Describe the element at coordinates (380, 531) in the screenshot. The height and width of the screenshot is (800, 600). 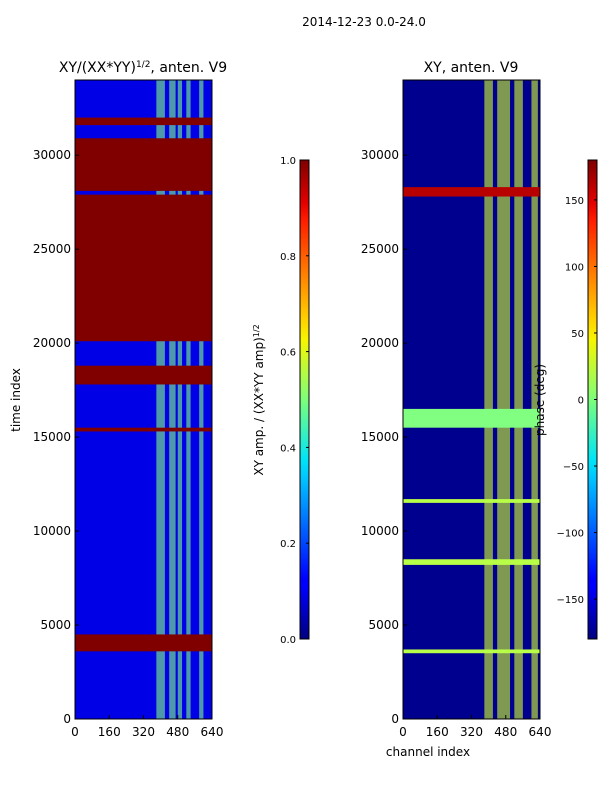
I see `right-y-tick-label: 10000` at that location.